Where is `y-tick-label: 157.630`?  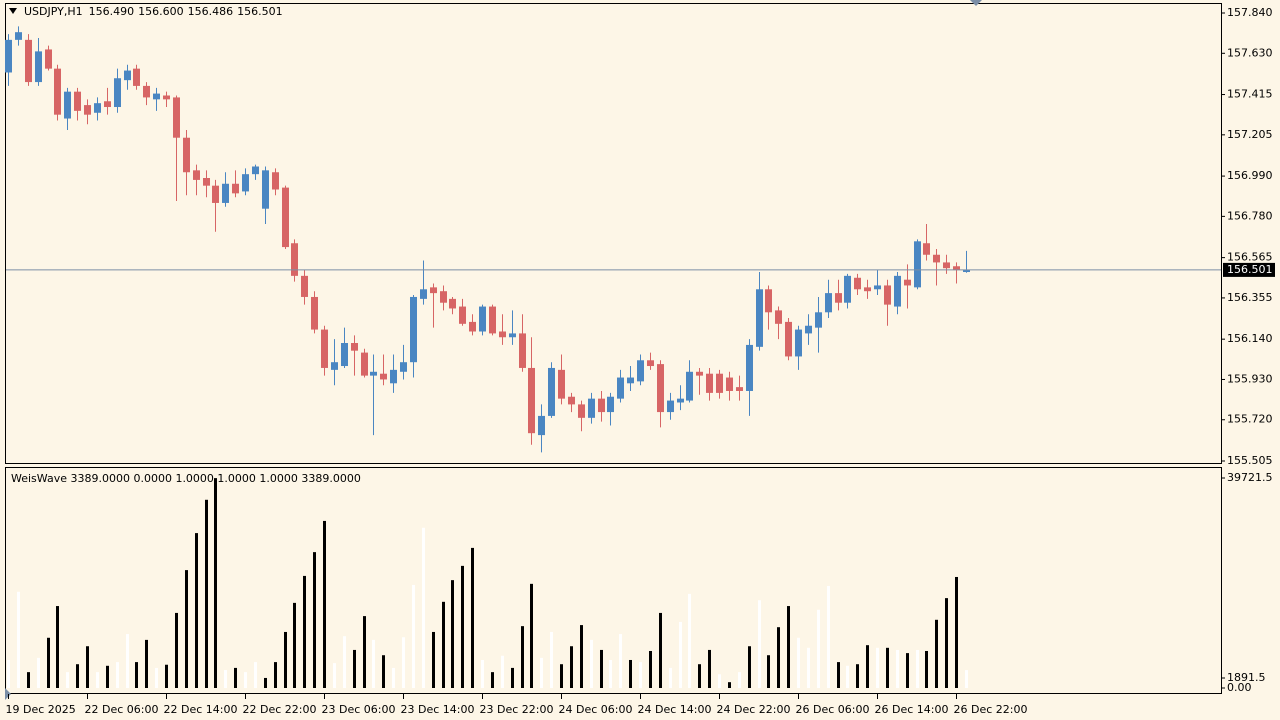
y-tick-label: 157.630 is located at coordinates (1250, 52).